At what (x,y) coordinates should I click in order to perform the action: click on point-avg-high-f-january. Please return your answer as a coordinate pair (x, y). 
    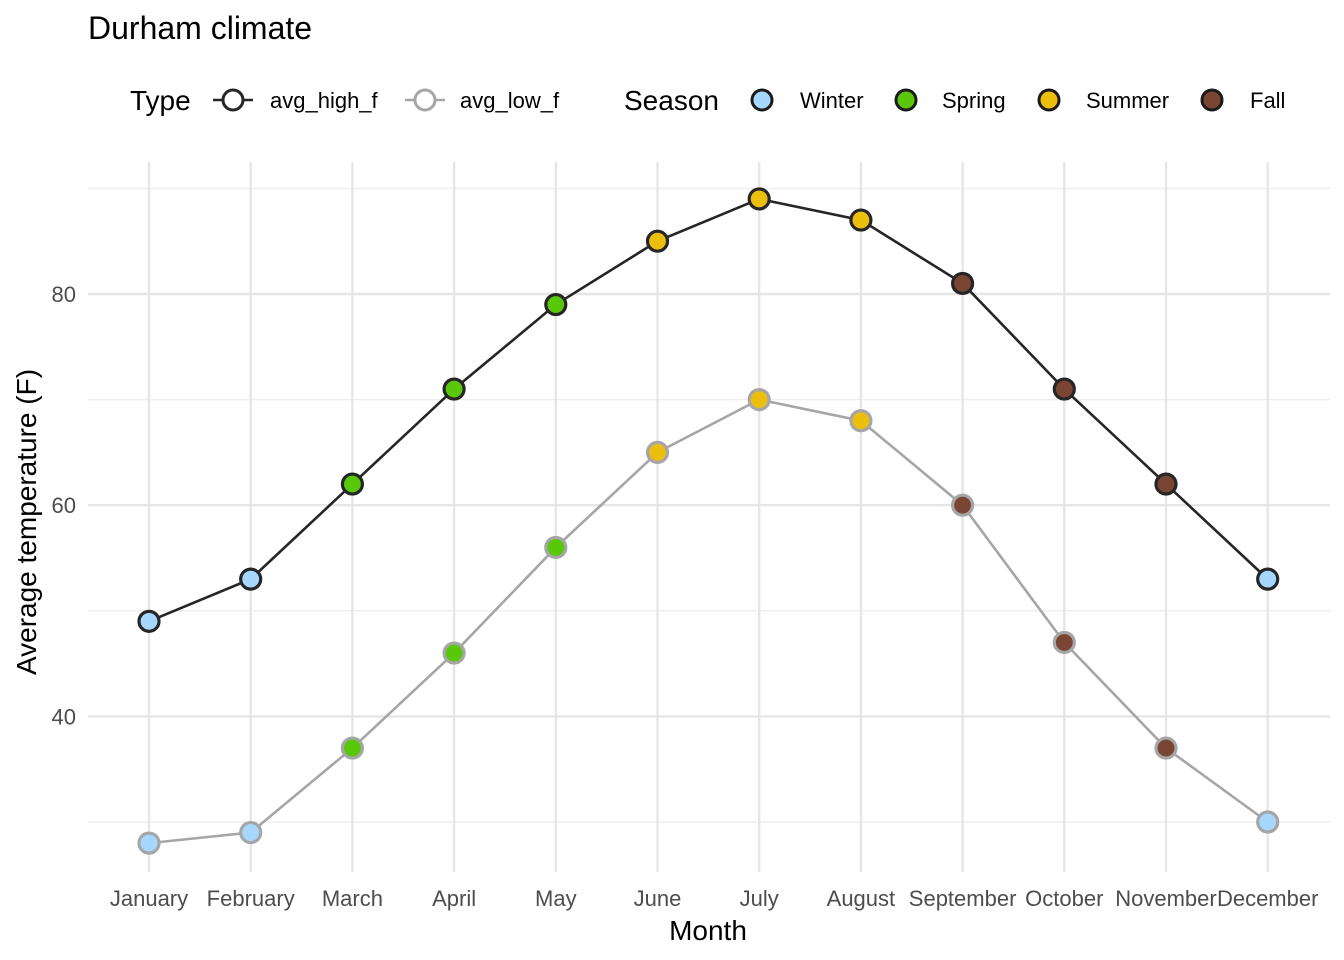
    Looking at the image, I should click on (149, 621).